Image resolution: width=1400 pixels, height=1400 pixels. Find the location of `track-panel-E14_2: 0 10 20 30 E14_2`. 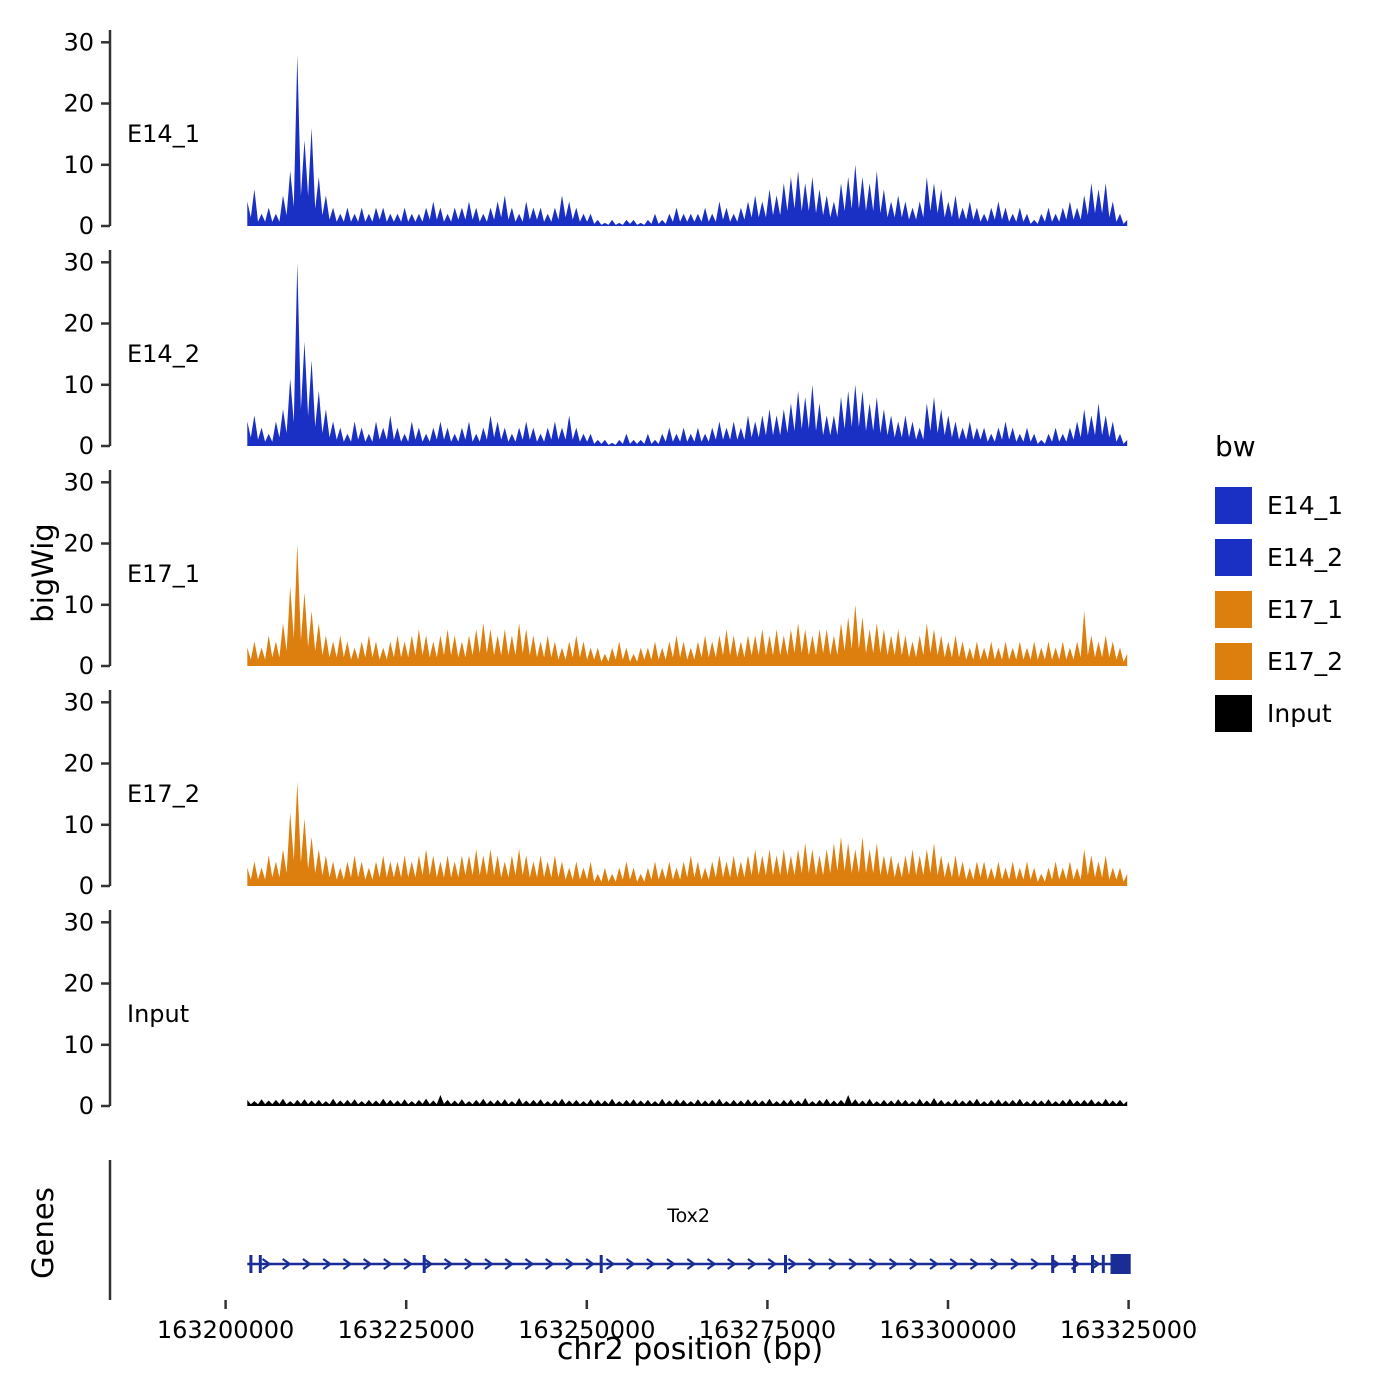

track-panel-E14_2: 0 10 20 30 E14_2 is located at coordinates (595, 354).